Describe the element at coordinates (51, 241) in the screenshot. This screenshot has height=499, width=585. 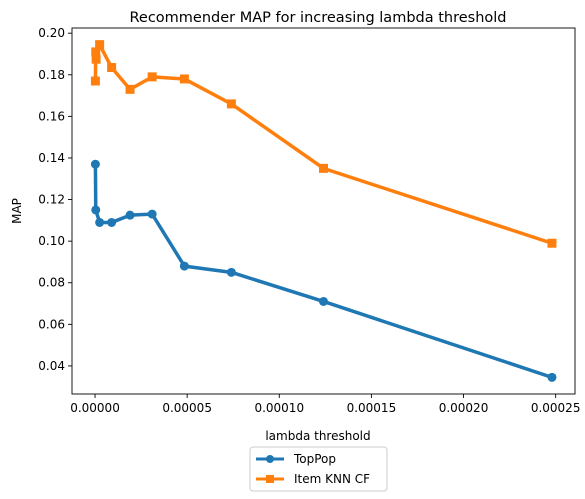
I see `y-tick-label: 0.10` at that location.